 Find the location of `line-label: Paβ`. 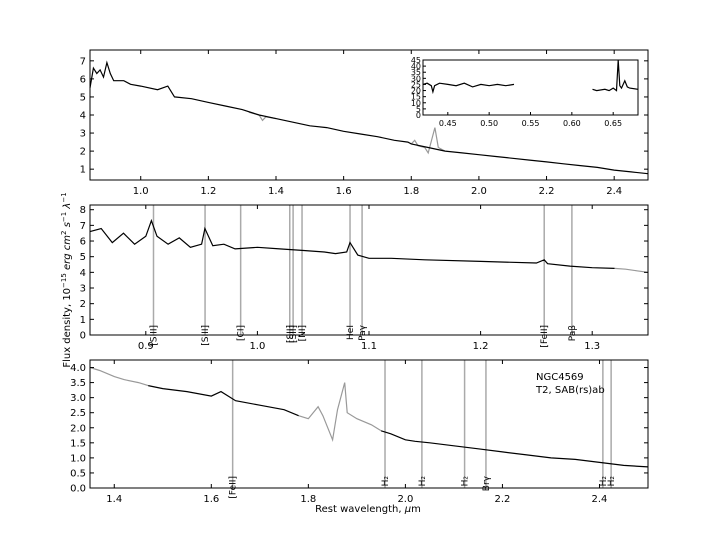

line-label: Paβ is located at coordinates (573, 333).